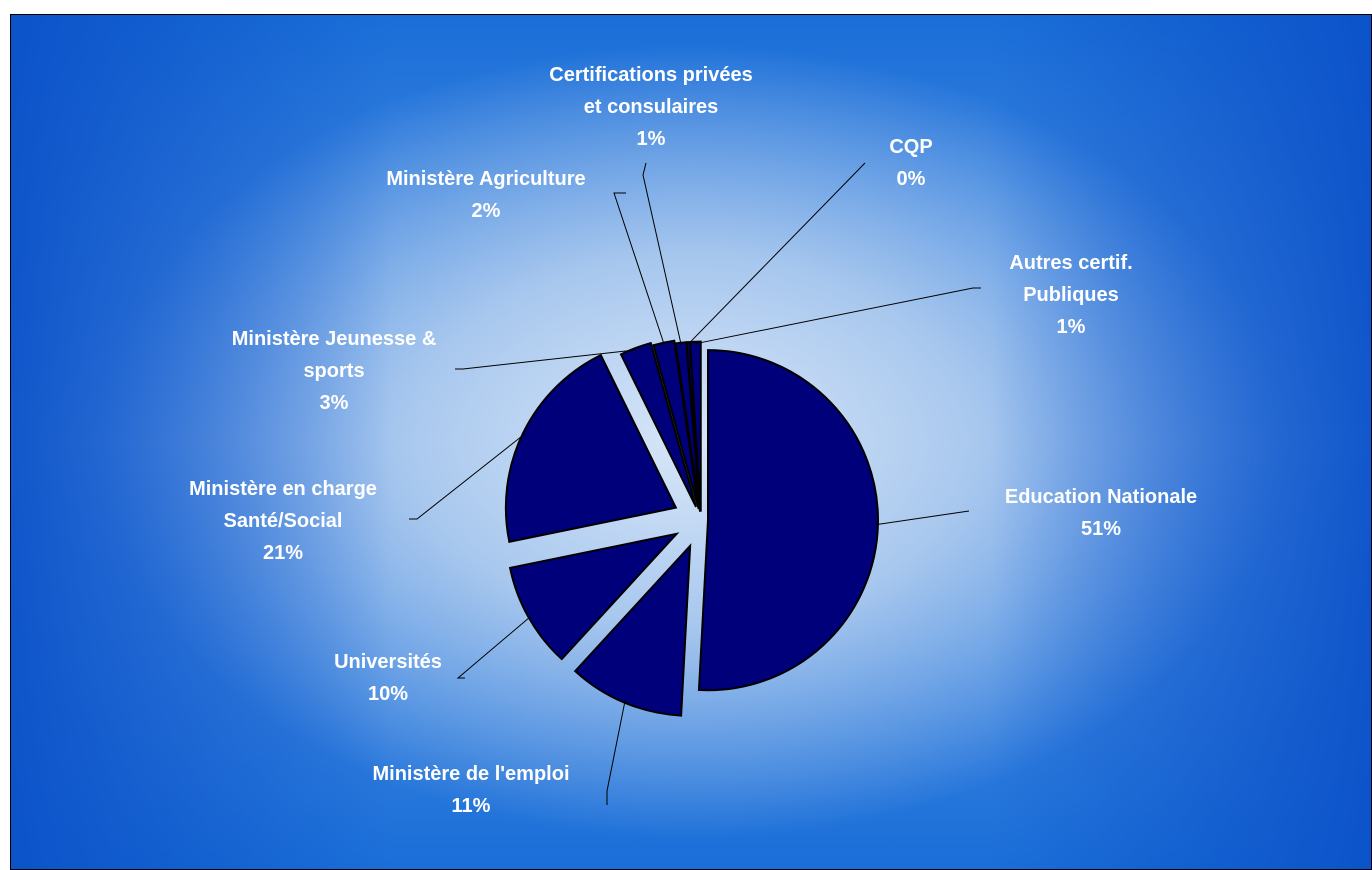  Describe the element at coordinates (388, 694) in the screenshot. I see `slice-percent-3: 10%` at that location.